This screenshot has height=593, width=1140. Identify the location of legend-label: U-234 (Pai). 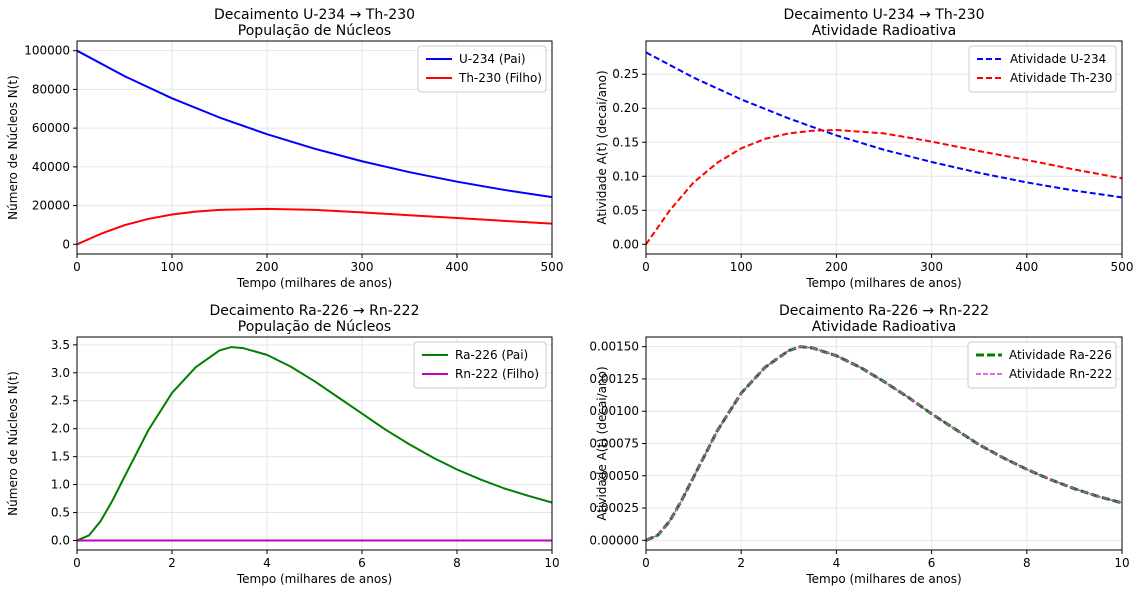
(492, 59).